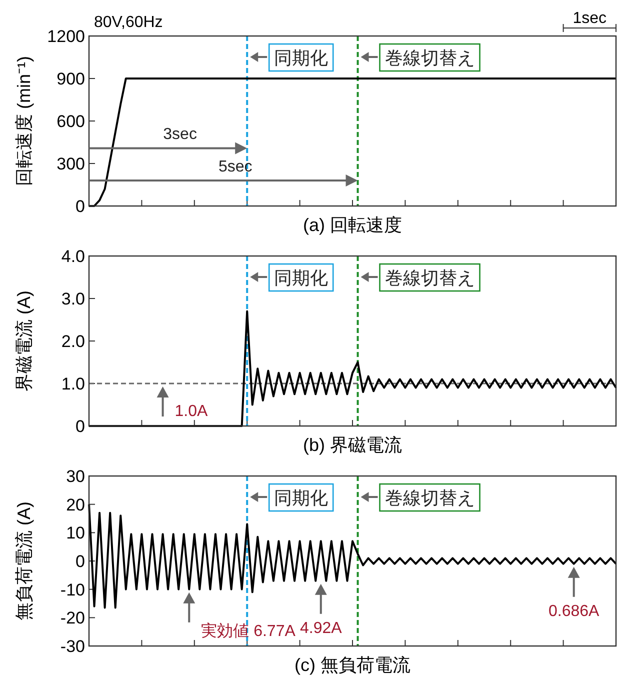 This screenshot has width=623, height=682. Describe the element at coordinates (73, 299) in the screenshot. I see `y-tick-label: 3.0` at that location.